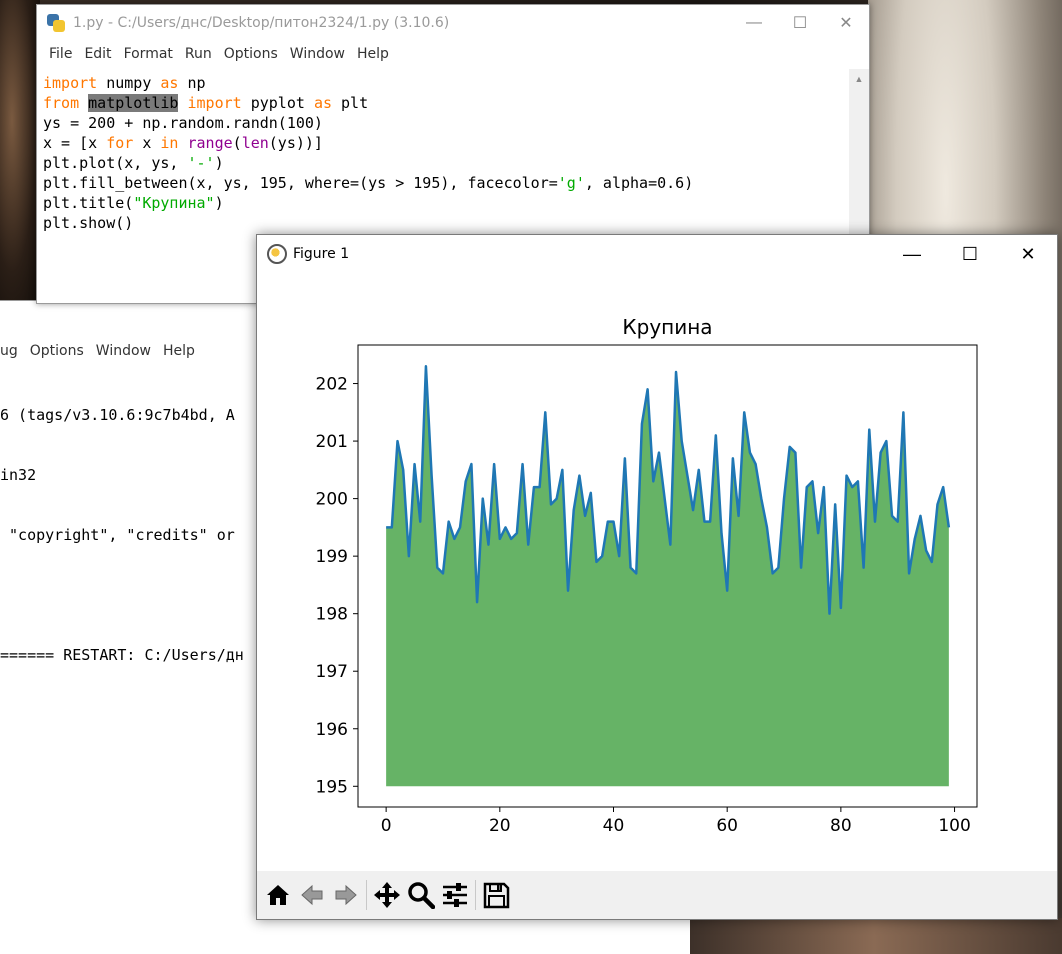 The image size is (1062, 954). Describe the element at coordinates (332, 672) in the screenshot. I see `y-tick-label: 197` at that location.